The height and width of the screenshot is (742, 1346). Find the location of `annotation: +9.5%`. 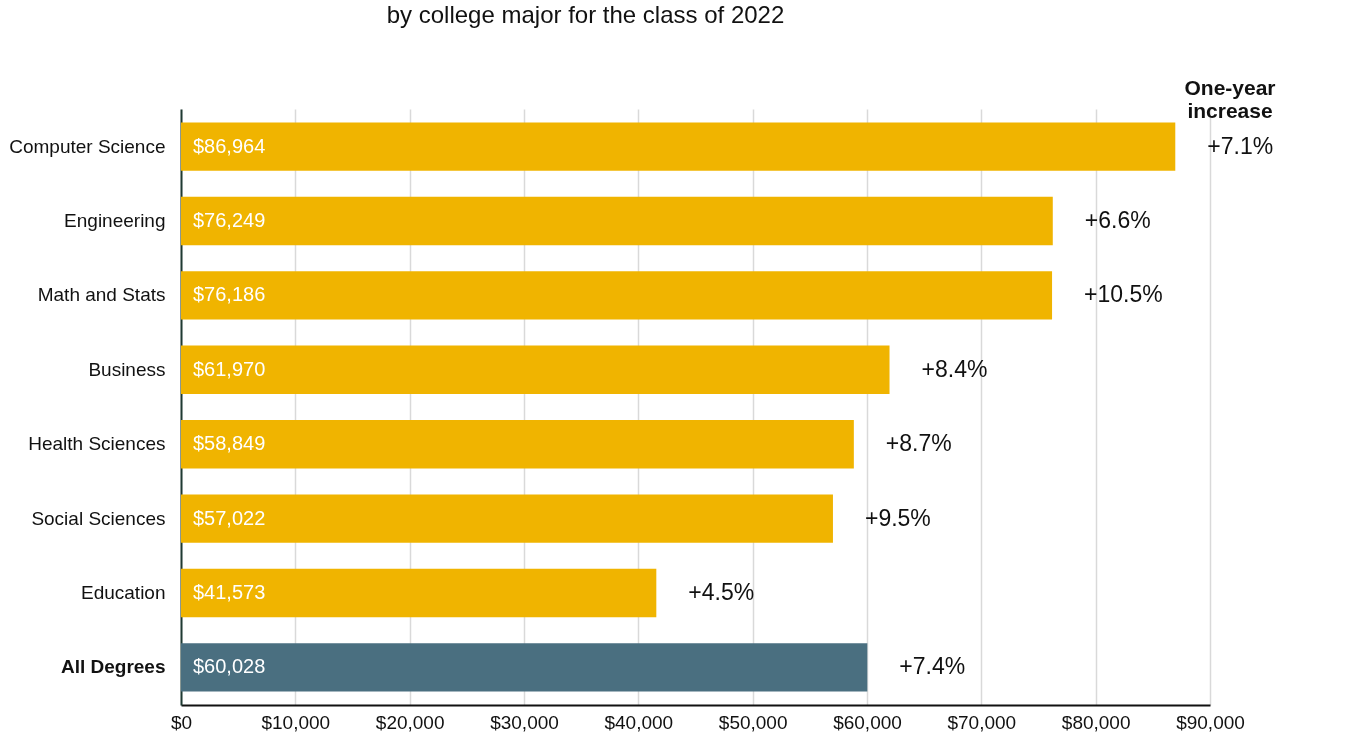

annotation: +9.5% is located at coordinates (897, 517).